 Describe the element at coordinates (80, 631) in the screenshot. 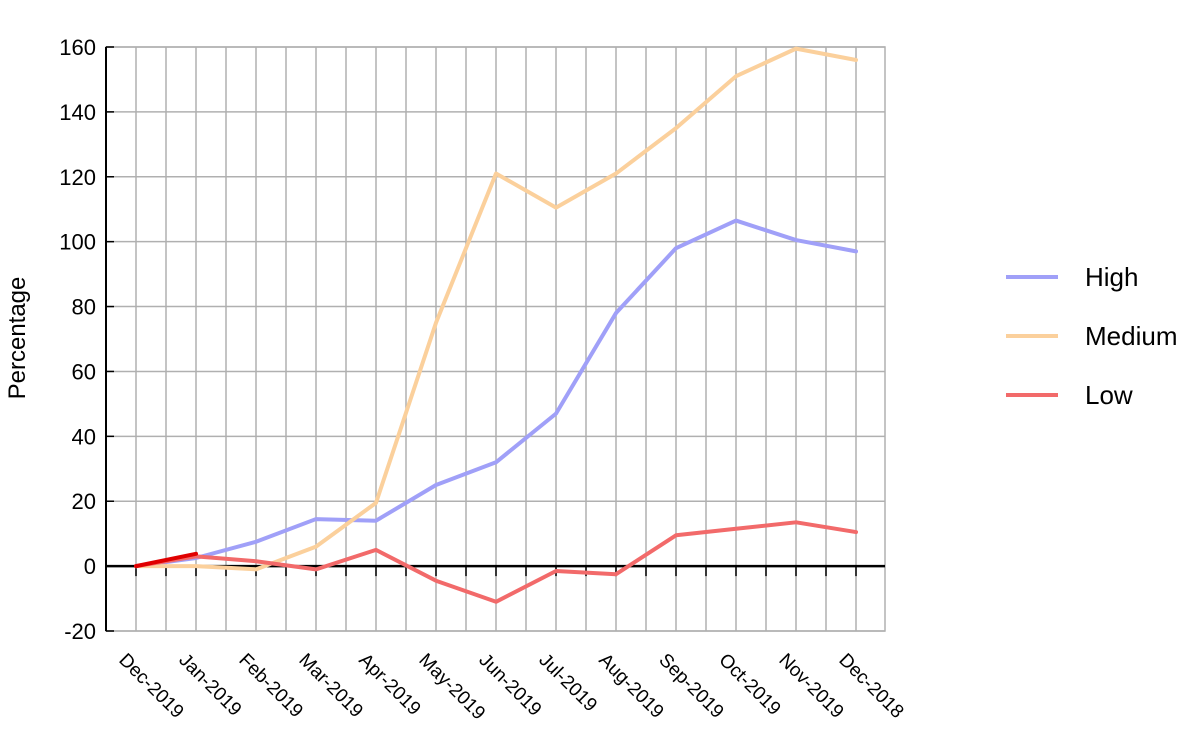

I see `y-tick-label: -20` at that location.